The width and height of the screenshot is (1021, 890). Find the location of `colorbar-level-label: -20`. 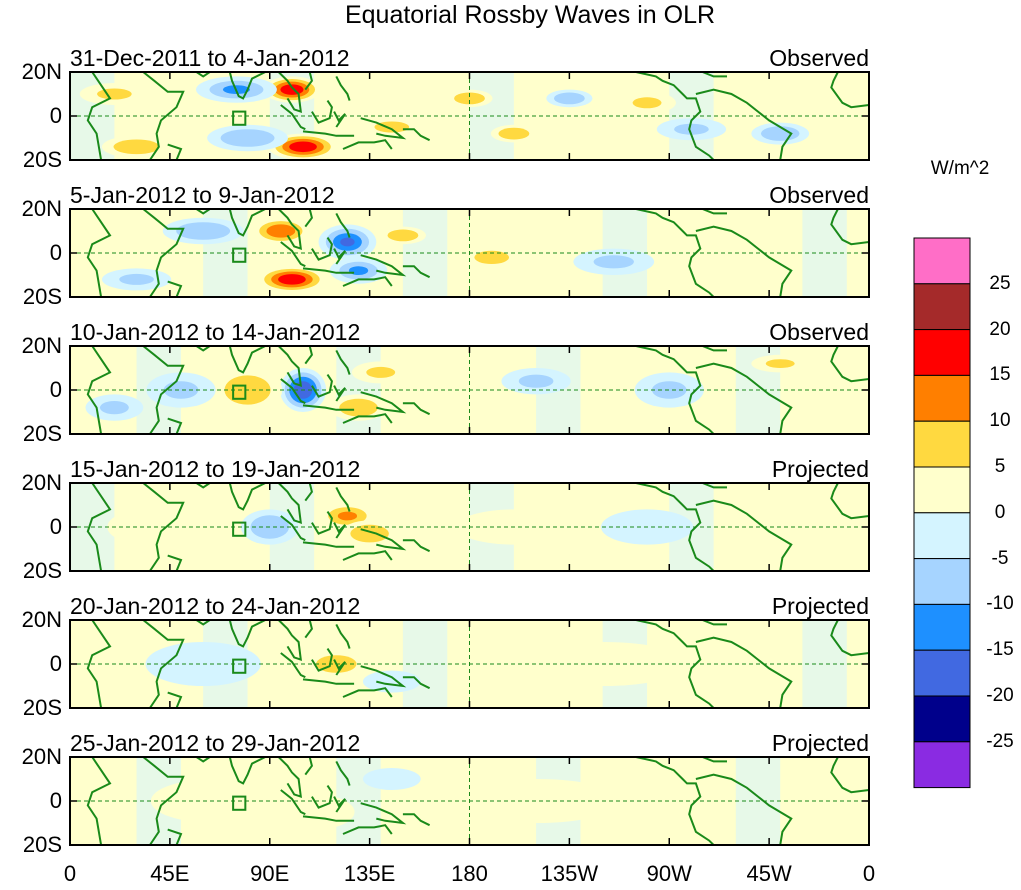

colorbar-level-label: -20 is located at coordinates (1000, 695).